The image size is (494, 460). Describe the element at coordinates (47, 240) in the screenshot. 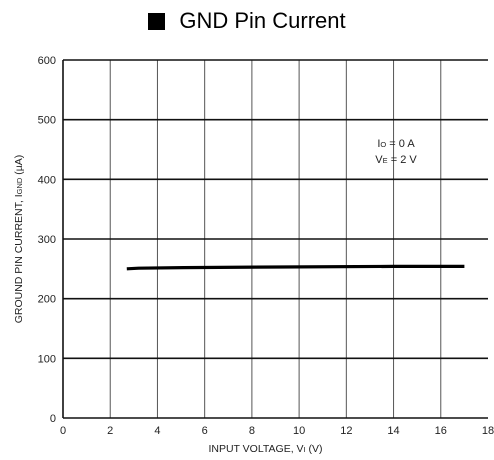

I see `y-tick-label-3: 300` at that location.